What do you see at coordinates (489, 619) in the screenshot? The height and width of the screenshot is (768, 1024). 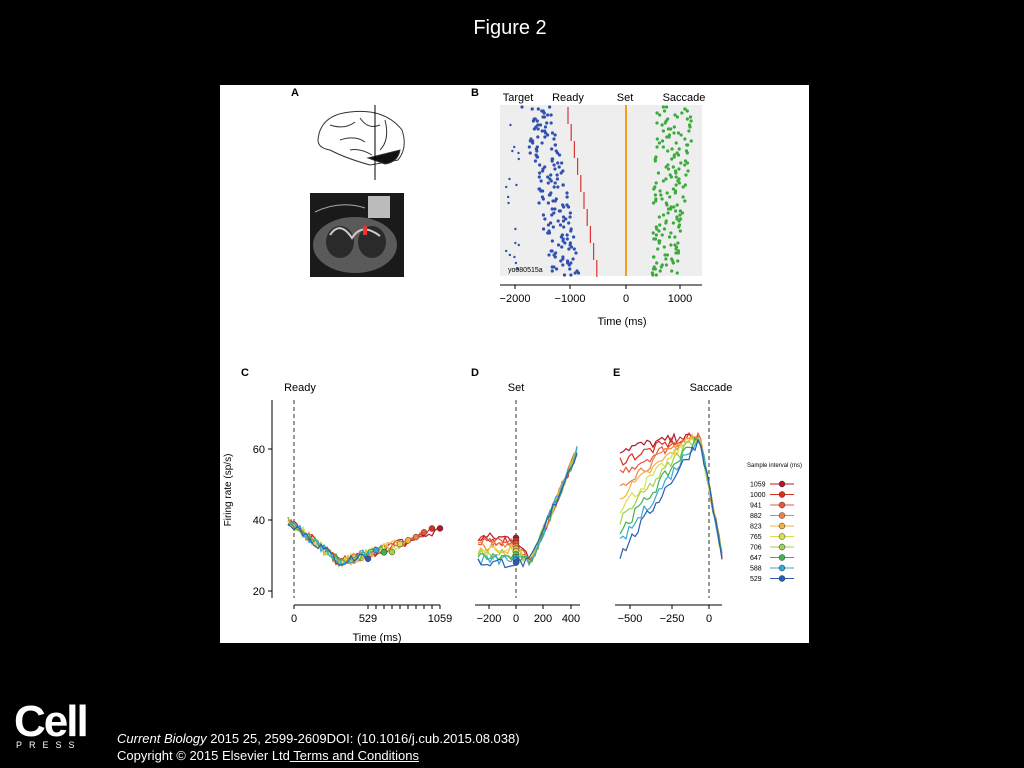 I see `x-tick-label: −200` at bounding box center [489, 619].